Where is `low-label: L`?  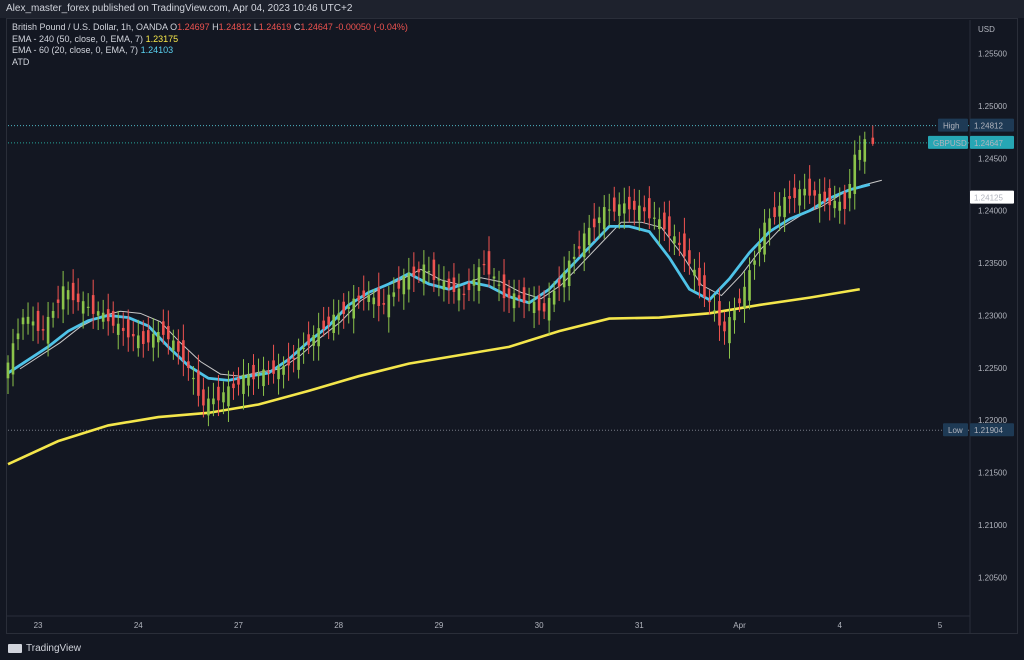
low-label: L is located at coordinates (256, 27).